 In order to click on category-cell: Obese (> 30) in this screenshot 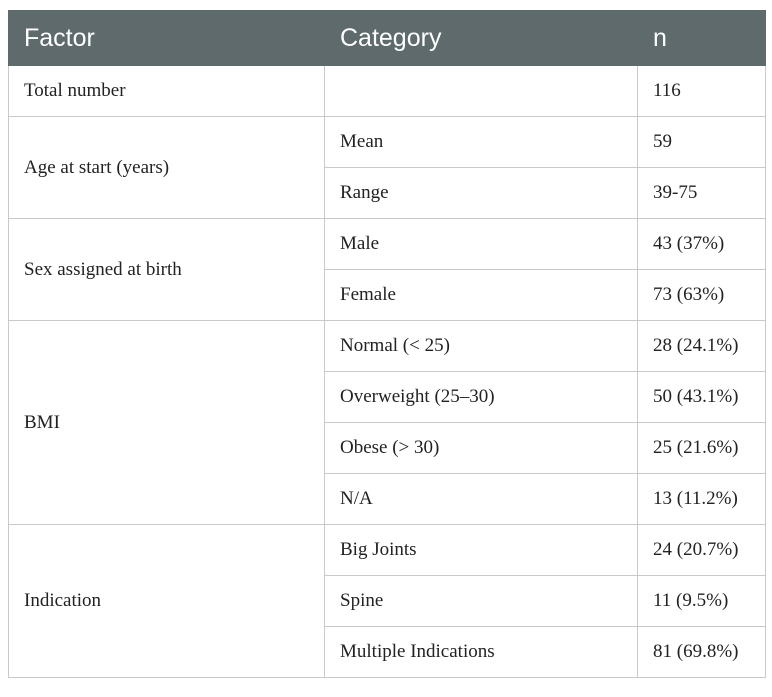, I will do `click(481, 448)`.